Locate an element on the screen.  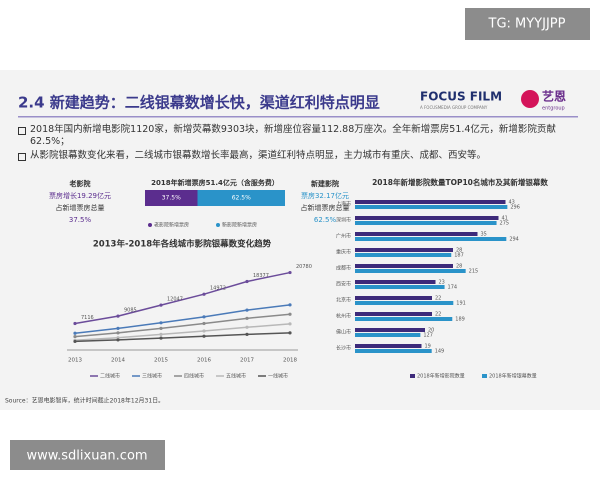
value-label: 215 is located at coordinates (474, 272).